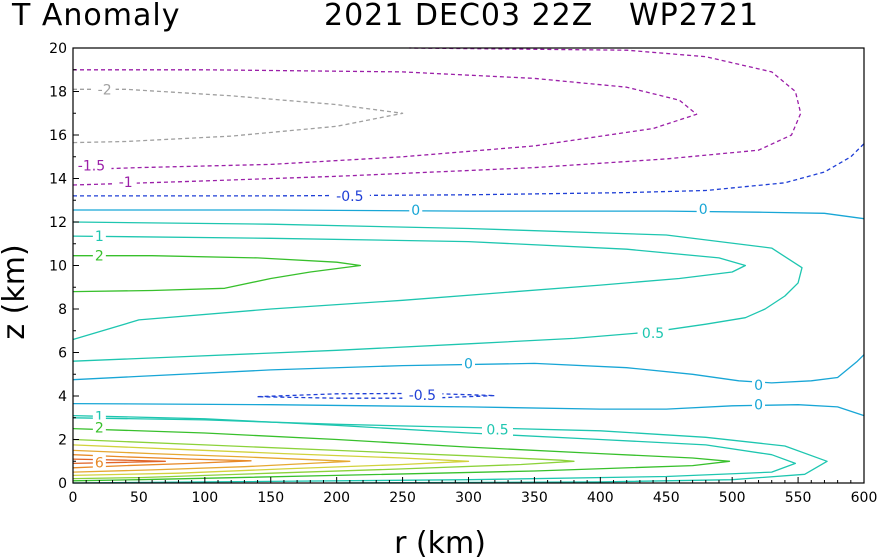 The width and height of the screenshot is (879, 559). Describe the element at coordinates (534, 498) in the screenshot. I see `x-tick-label: 350` at that location.